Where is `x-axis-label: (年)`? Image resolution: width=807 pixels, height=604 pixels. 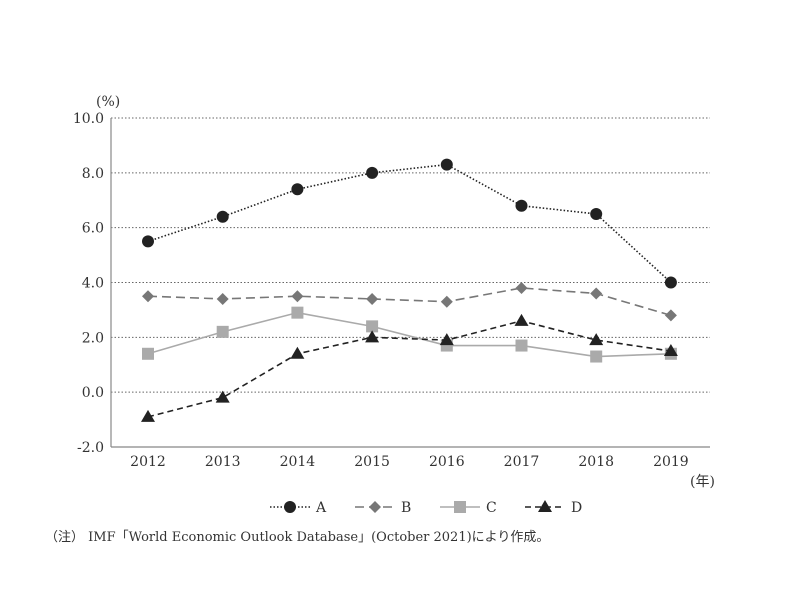 x-axis-label: (年) is located at coordinates (702, 482).